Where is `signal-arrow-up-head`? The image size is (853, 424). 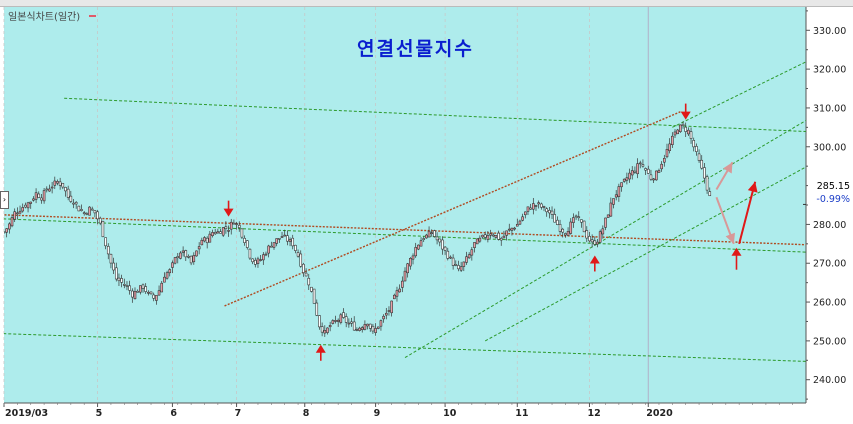 signal-arrow-up-head is located at coordinates (736, 251).